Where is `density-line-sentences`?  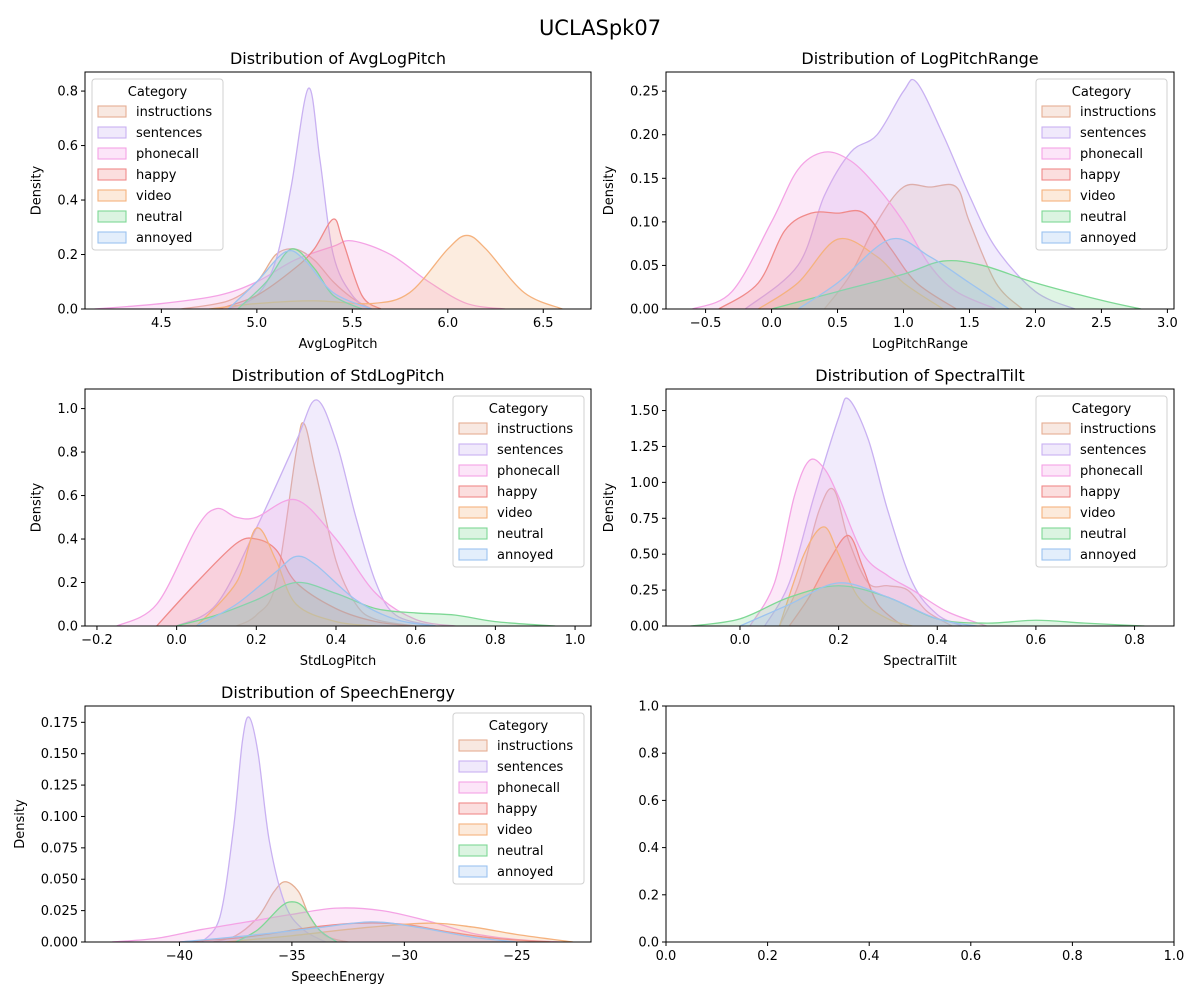
density-line-sentences is located at coordinates (863, 511).